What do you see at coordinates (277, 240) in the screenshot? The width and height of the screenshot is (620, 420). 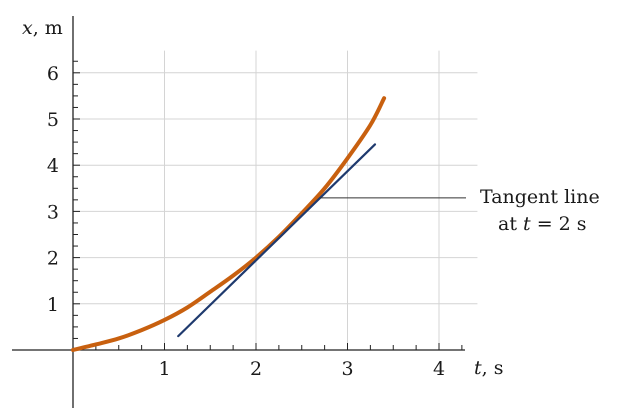 I see `tangent-line` at bounding box center [277, 240].